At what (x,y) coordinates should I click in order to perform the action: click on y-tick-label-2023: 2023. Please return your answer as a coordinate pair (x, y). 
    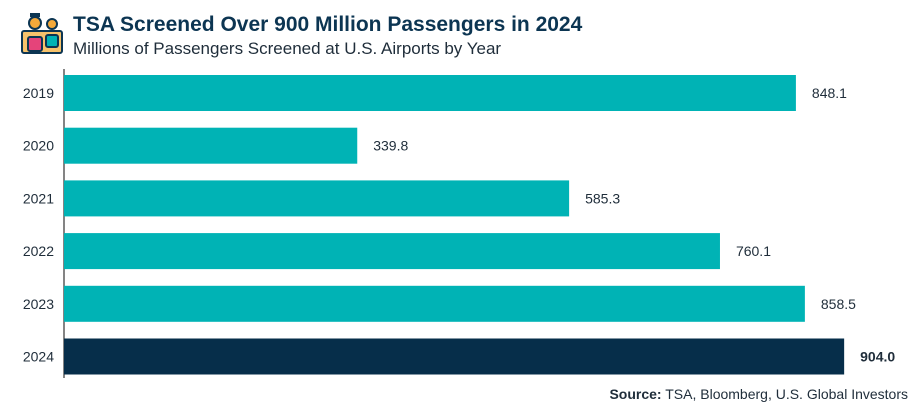
    Looking at the image, I should click on (38, 304).